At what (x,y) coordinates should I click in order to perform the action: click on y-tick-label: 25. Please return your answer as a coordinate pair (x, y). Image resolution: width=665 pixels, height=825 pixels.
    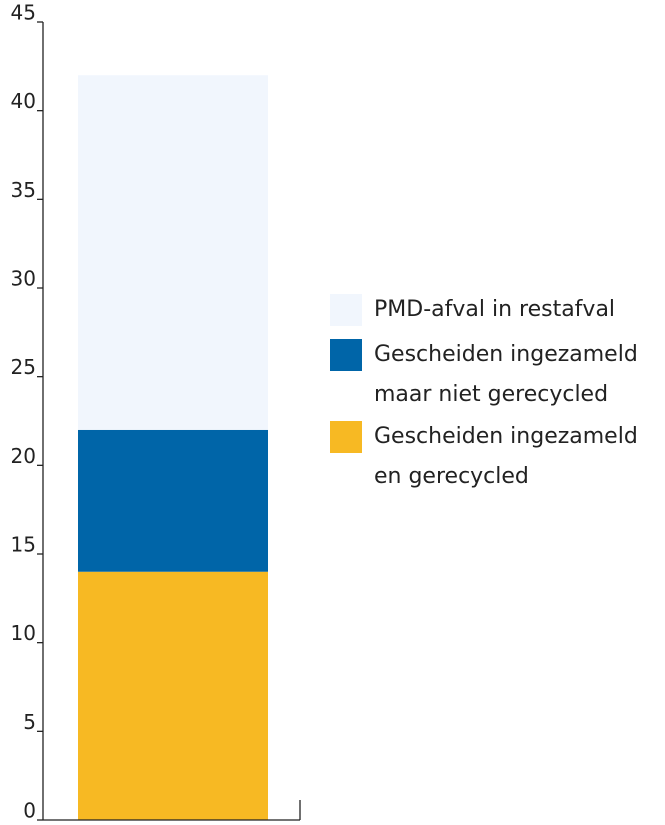
    Looking at the image, I should click on (23, 367).